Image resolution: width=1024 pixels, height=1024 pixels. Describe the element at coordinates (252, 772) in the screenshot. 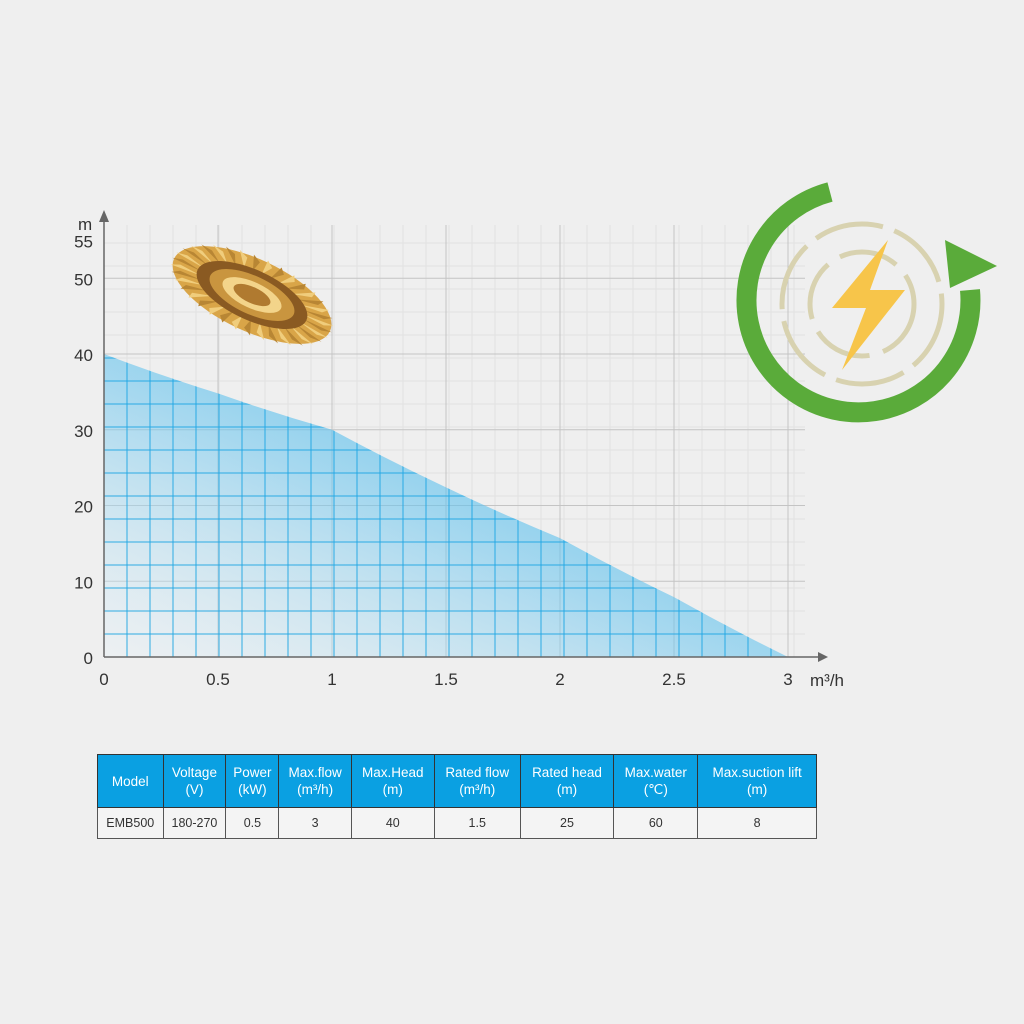

I see `header-text: Power` at that location.